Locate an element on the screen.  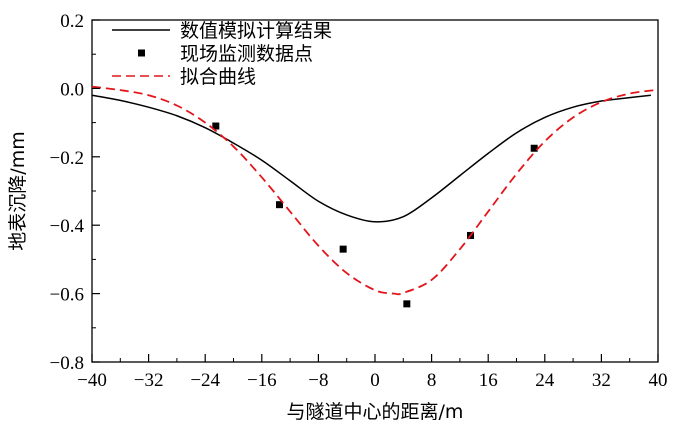
x-tick-label: −8 is located at coordinates (318, 380).